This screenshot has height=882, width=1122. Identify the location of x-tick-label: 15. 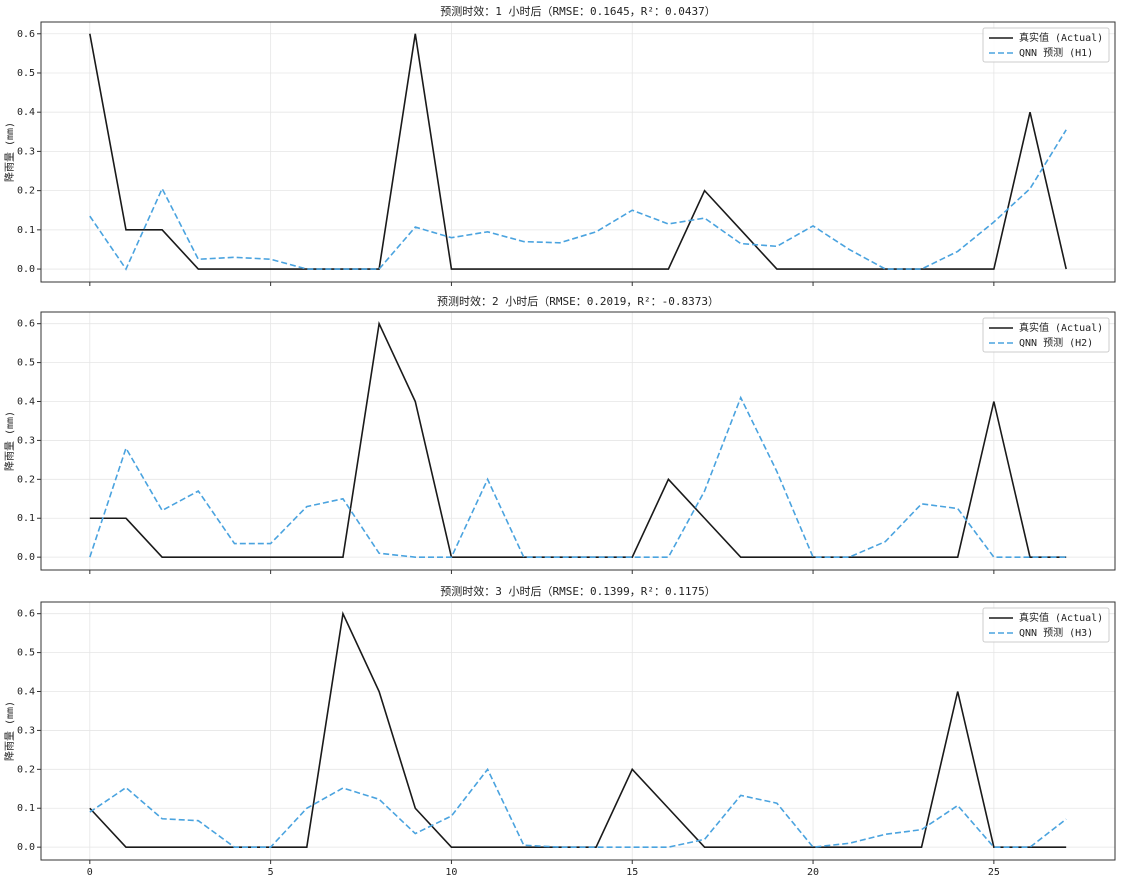
(632, 872).